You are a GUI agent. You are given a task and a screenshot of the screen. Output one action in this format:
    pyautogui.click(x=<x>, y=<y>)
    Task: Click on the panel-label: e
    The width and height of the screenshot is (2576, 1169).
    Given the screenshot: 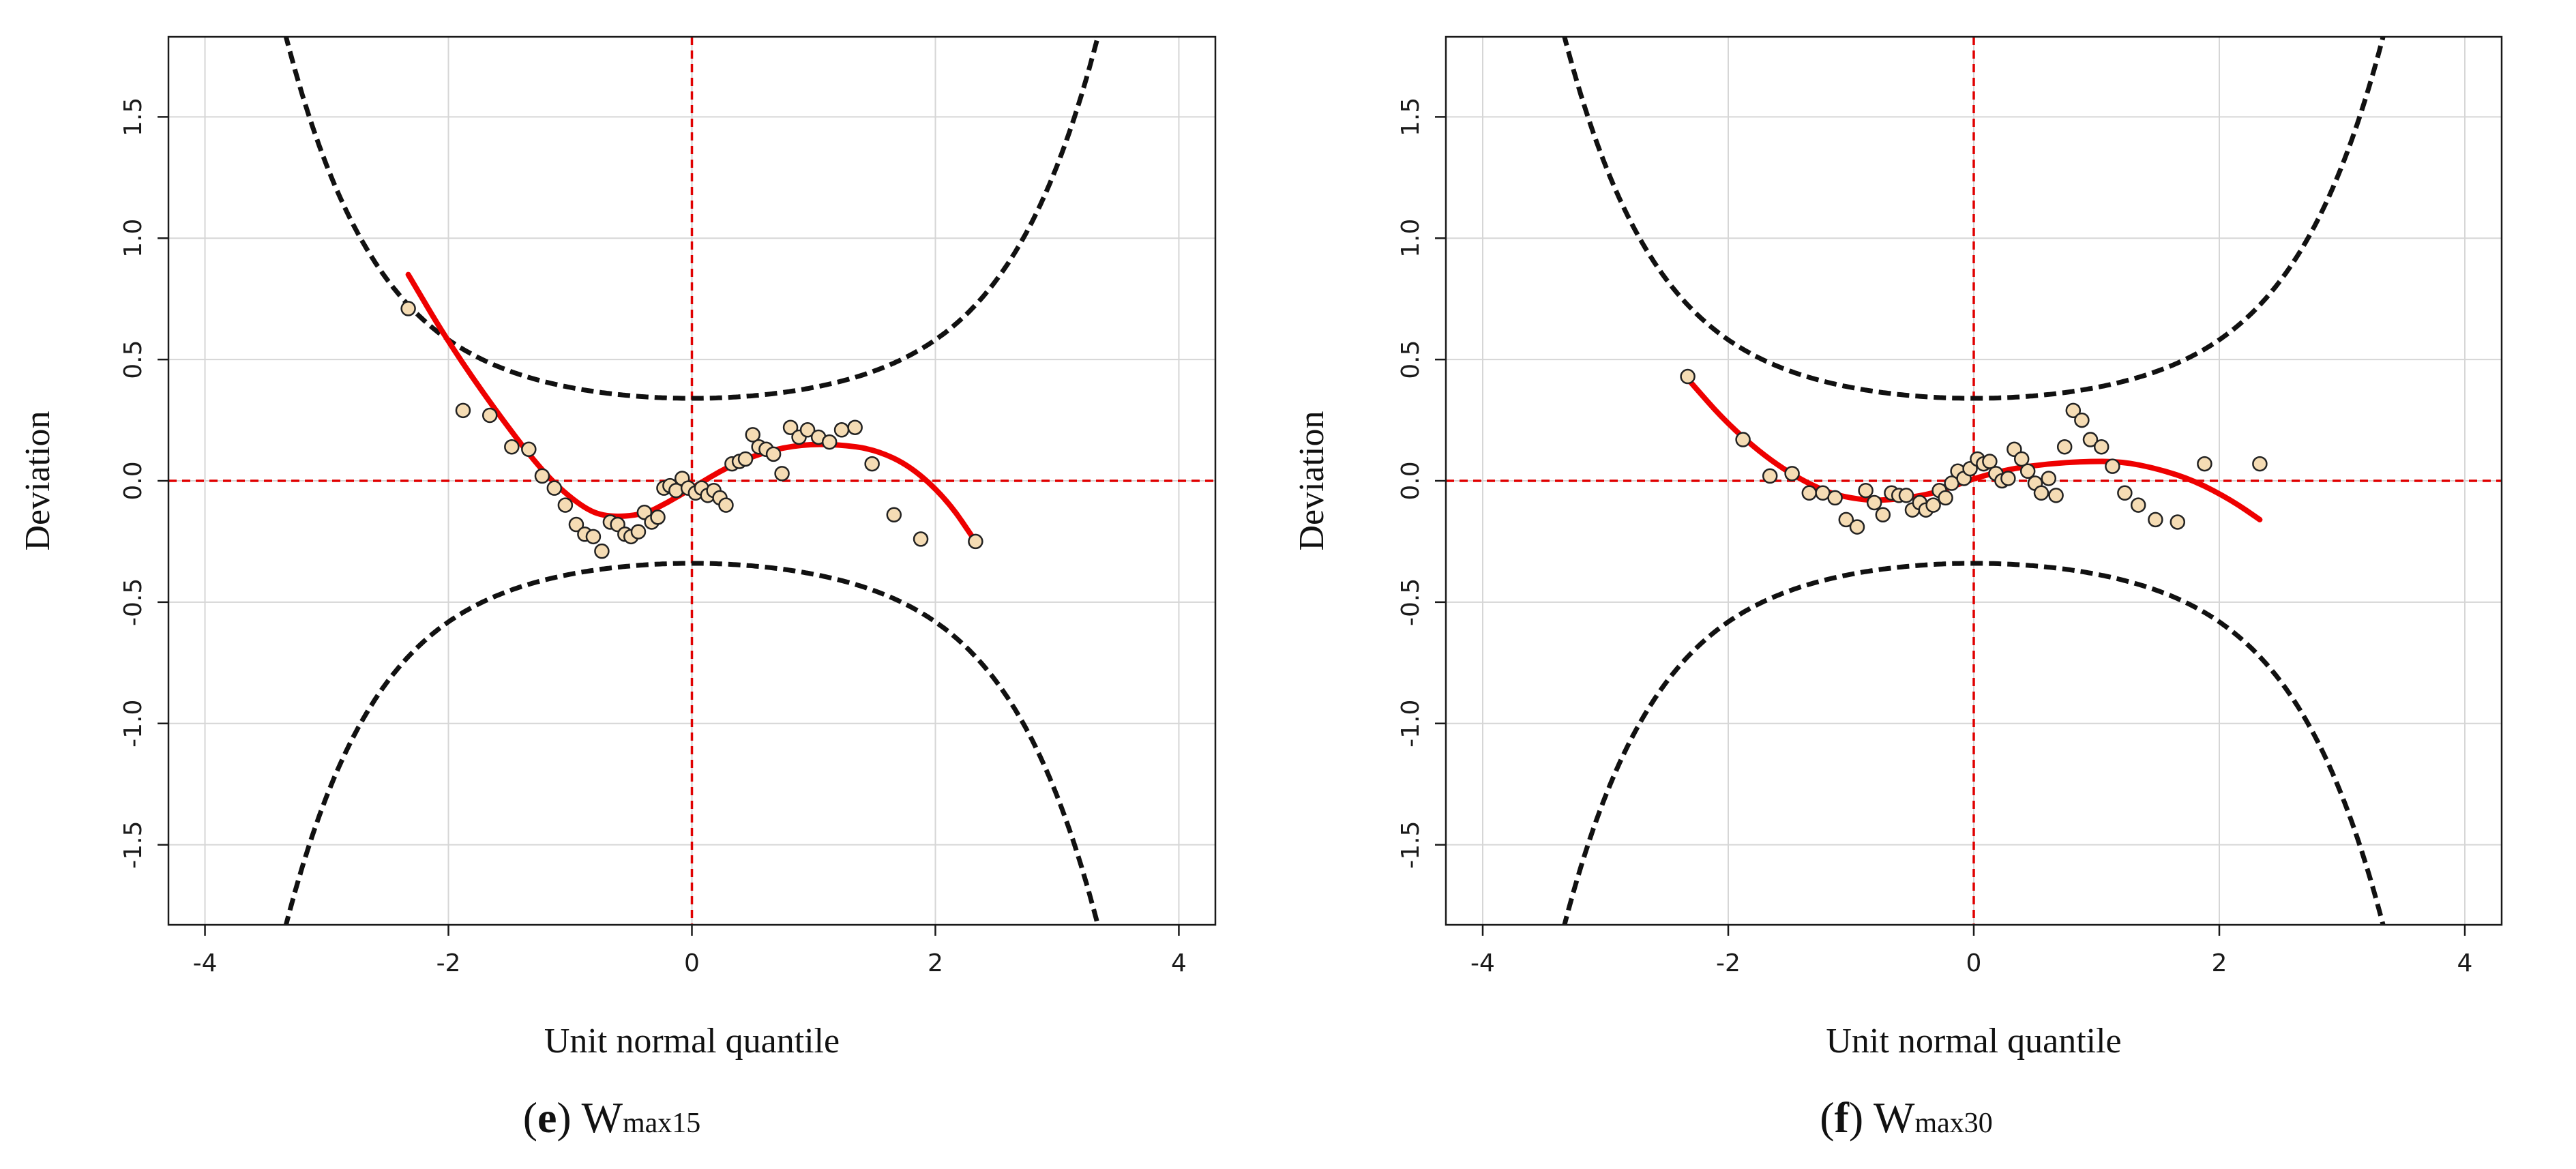 What is the action you would take?
    pyautogui.click(x=547, y=1117)
    